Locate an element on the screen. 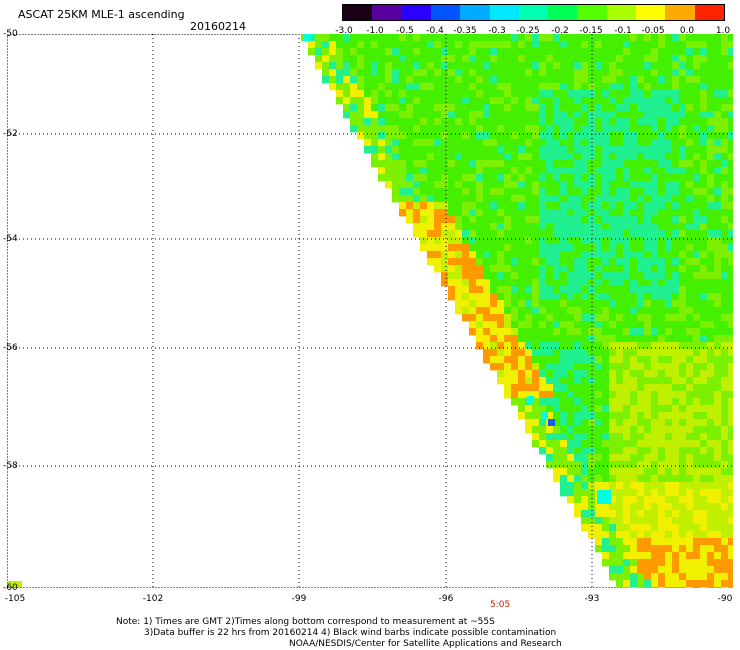  colorbar-label: -0.3 is located at coordinates (497, 31).